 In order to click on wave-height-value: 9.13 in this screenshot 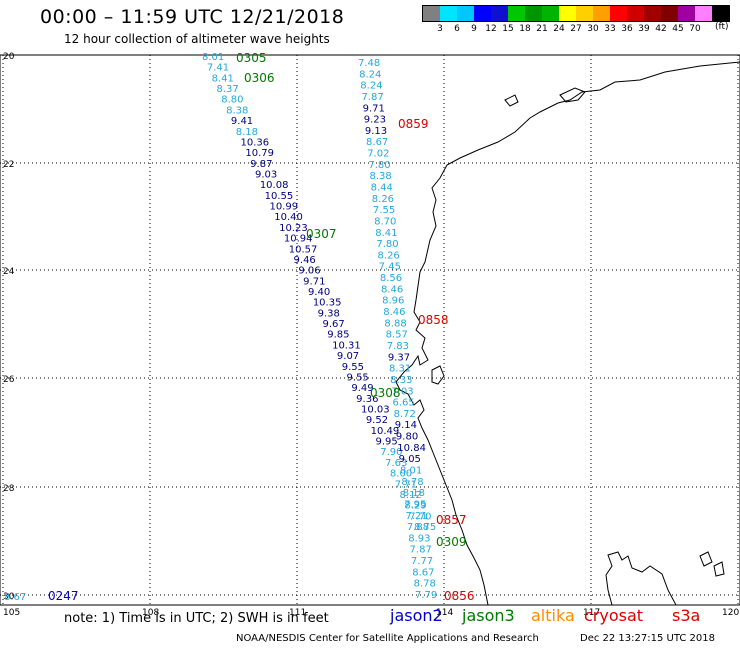, I will do `click(376, 131)`.